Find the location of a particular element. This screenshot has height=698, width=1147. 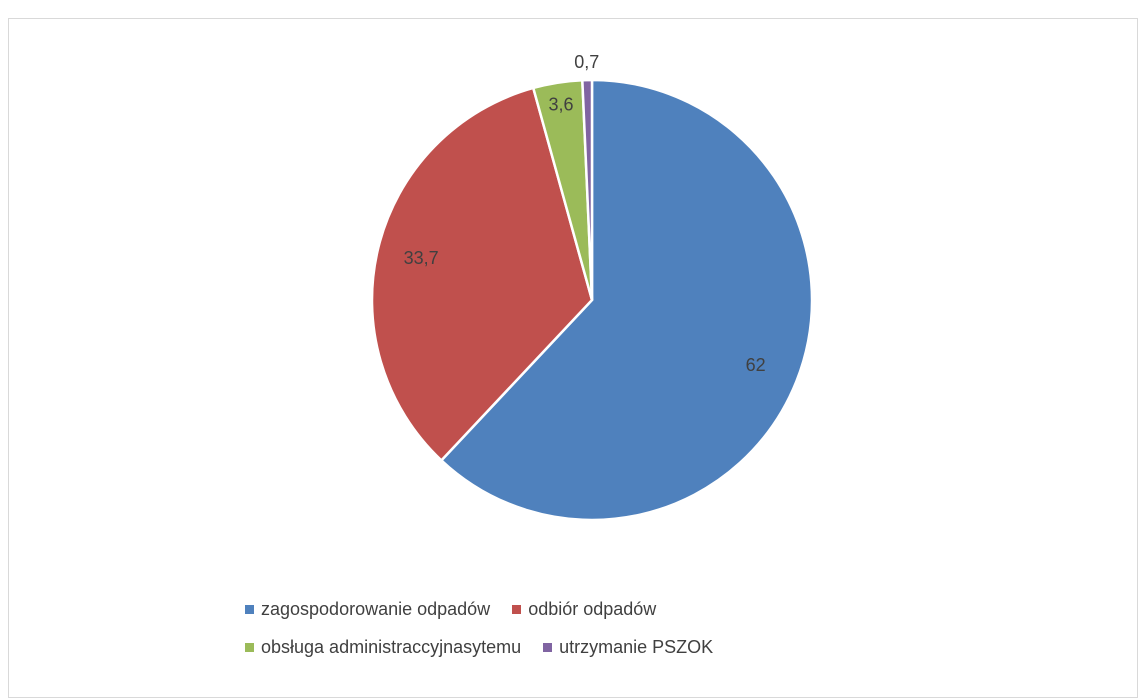

legend-label: utrzymanie PSZOK is located at coordinates (636, 646).